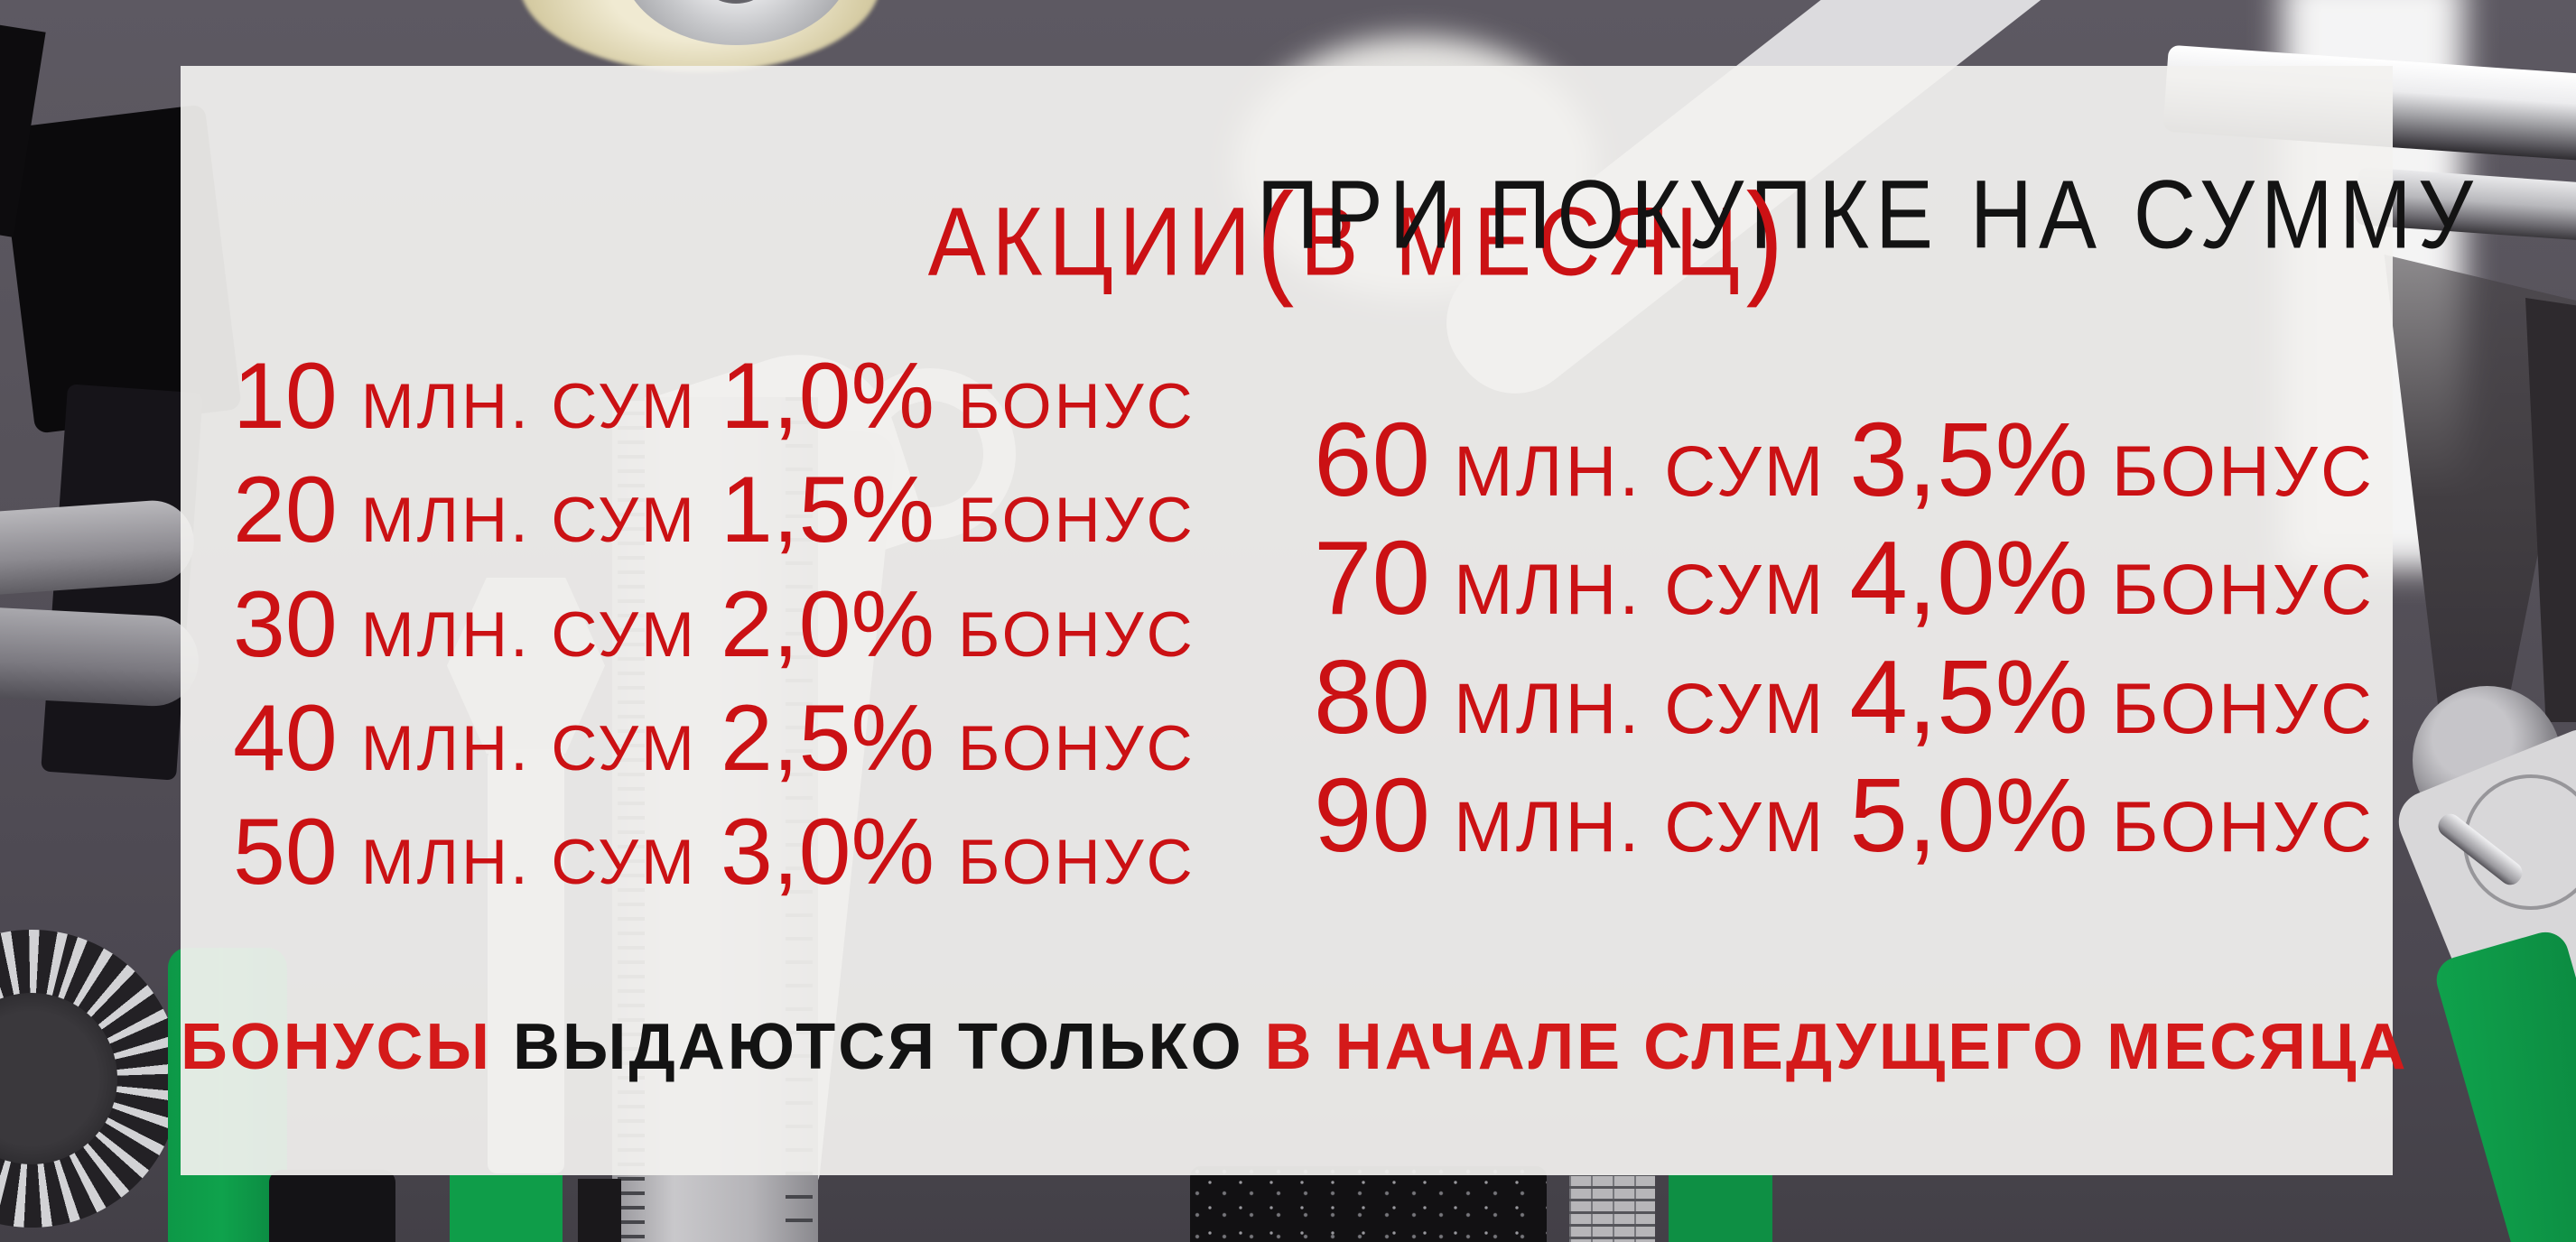 This screenshot has height=1242, width=2576. Describe the element at coordinates (1612, 1207) in the screenshot. I see `ruler-fragment-shape` at that location.